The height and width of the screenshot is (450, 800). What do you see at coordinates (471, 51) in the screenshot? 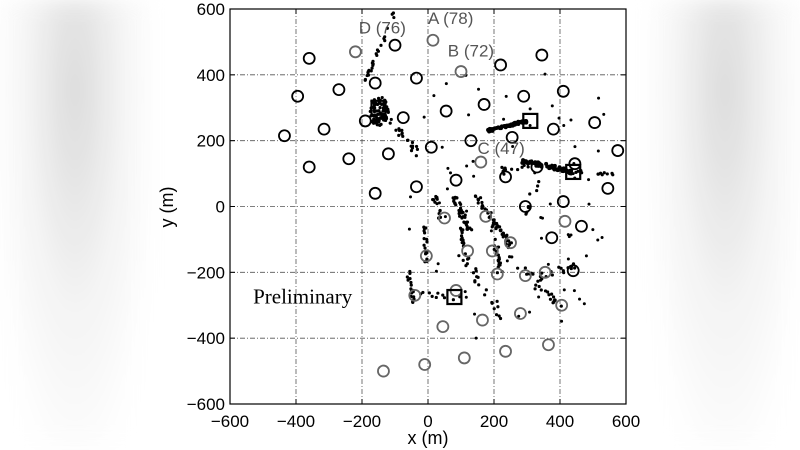
I see `annotation-label: B (72)` at bounding box center [471, 51].